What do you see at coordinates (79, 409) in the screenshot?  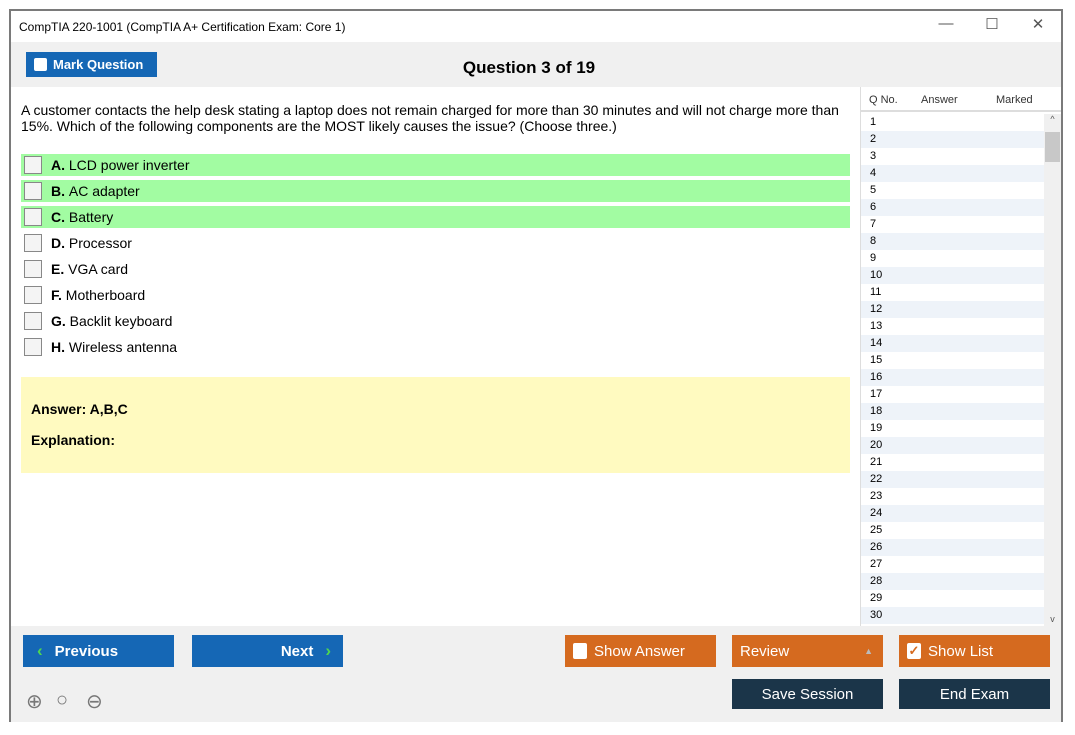 I see `answer-text: Answer: A,B,C` at bounding box center [79, 409].